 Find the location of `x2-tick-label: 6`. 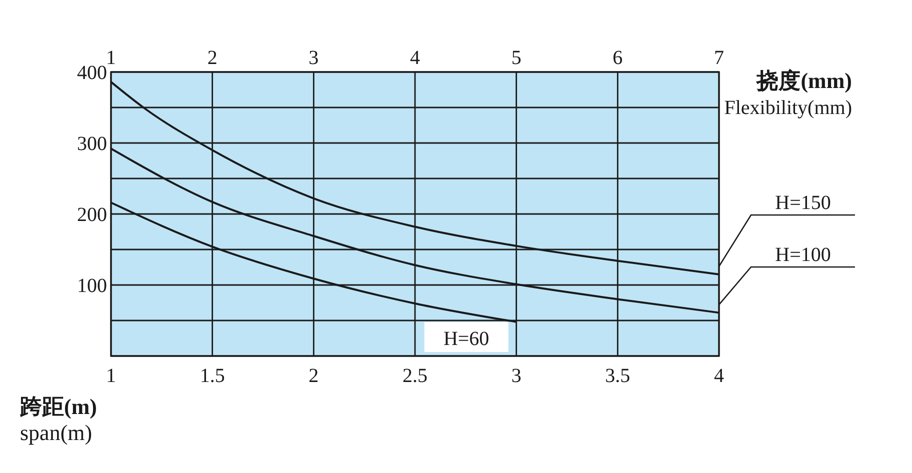

x2-tick-label: 6 is located at coordinates (617, 58).